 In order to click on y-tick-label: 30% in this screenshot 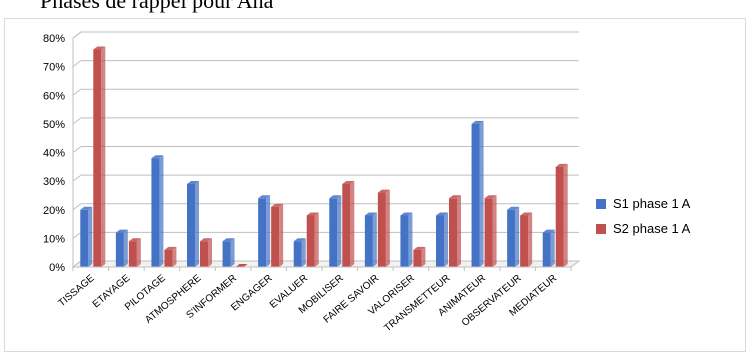, I will do `click(54, 182)`.